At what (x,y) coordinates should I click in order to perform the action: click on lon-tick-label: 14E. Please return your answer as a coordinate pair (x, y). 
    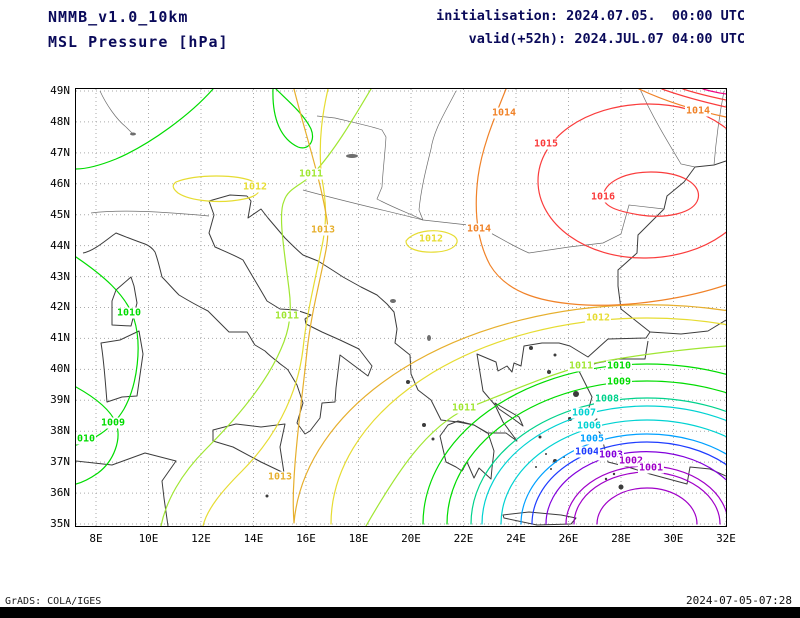
    Looking at the image, I should click on (253, 538).